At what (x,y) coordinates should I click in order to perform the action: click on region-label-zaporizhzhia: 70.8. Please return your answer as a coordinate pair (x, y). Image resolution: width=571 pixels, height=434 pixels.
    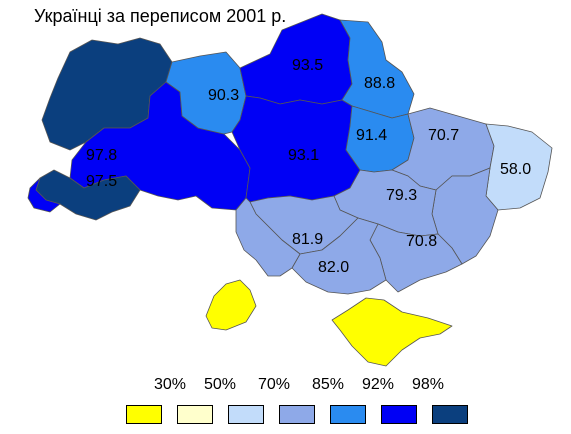
    Looking at the image, I should click on (421, 241).